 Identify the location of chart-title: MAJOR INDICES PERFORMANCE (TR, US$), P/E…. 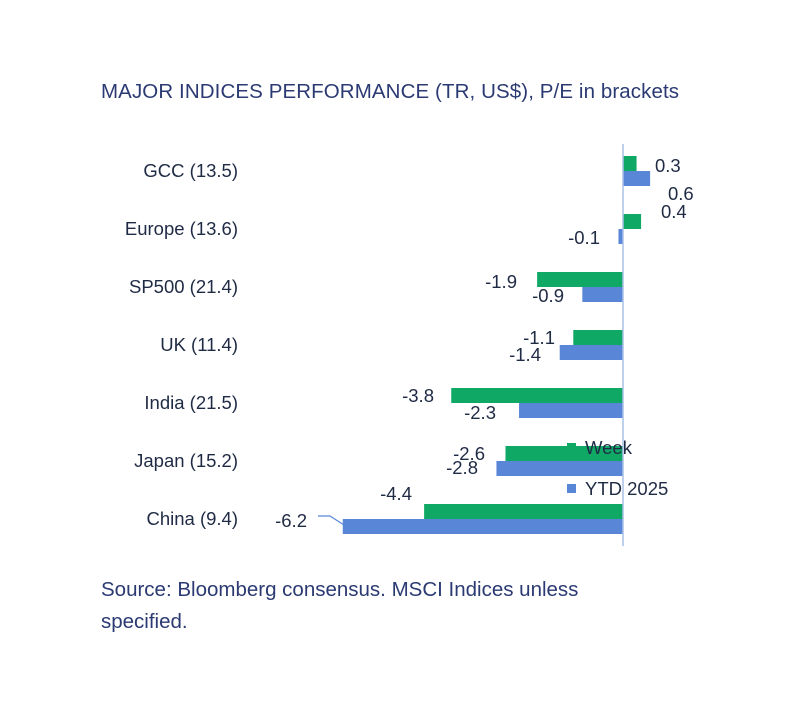
(390, 91).